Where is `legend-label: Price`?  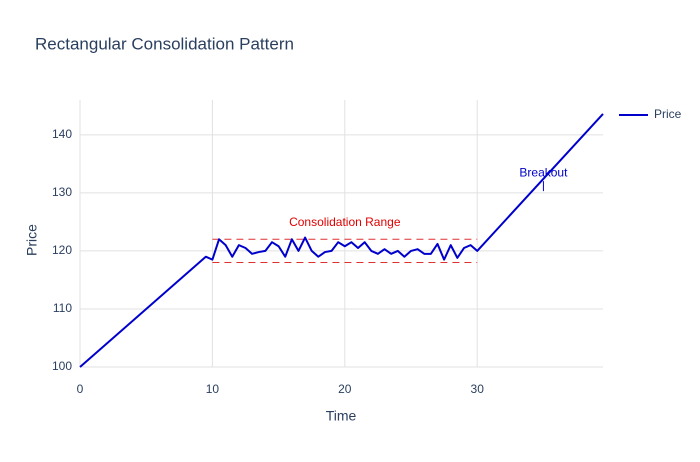
legend-label: Price is located at coordinates (668, 114).